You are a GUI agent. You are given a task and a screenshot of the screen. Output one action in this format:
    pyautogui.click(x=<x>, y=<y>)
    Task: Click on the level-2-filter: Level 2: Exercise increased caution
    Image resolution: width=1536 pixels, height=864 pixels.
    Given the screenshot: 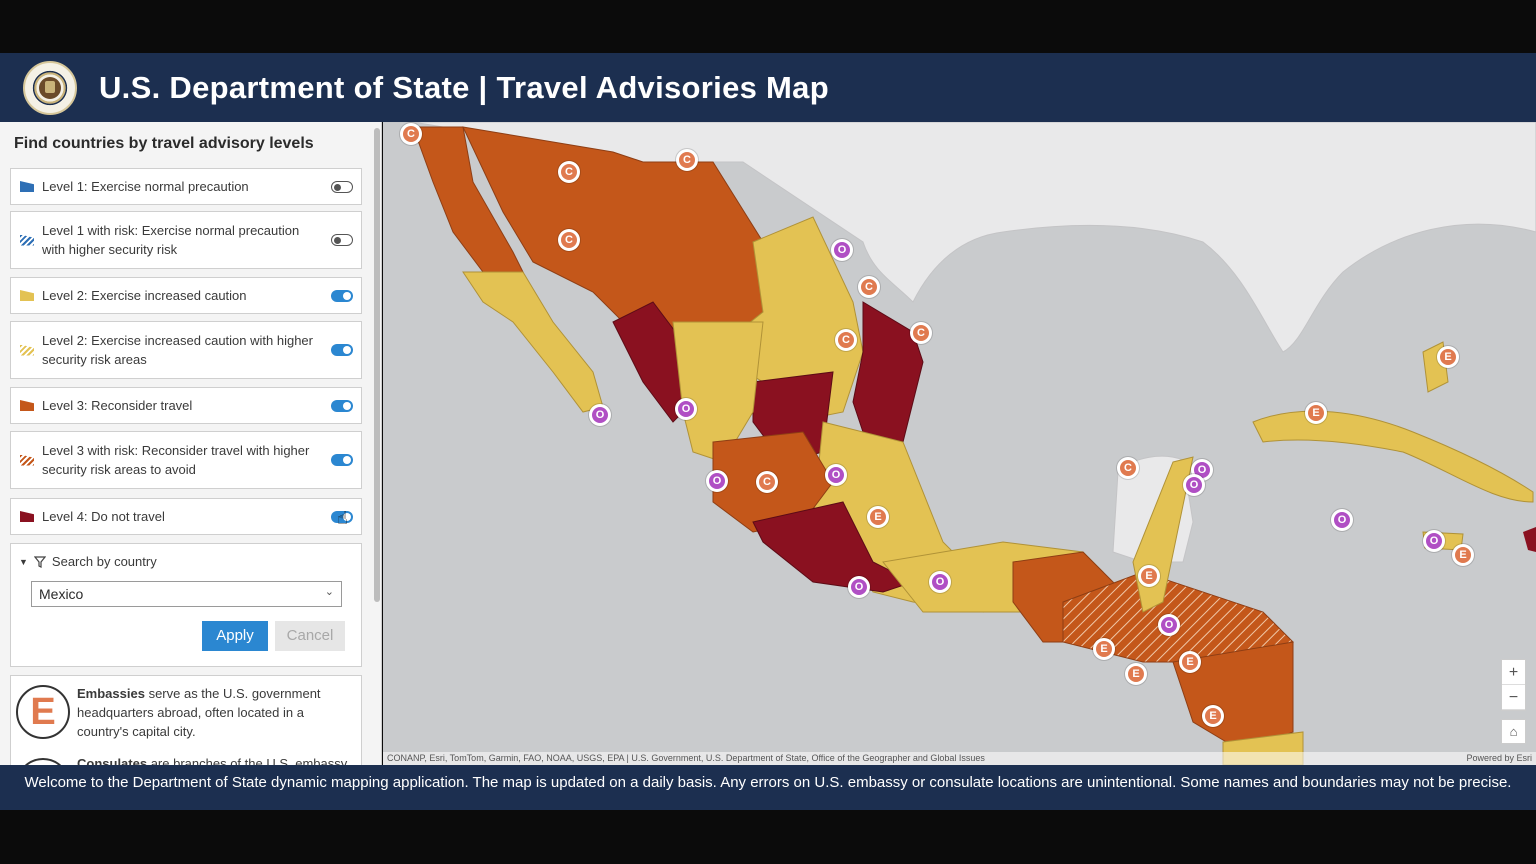 What is the action you would take?
    pyautogui.click(x=186, y=295)
    